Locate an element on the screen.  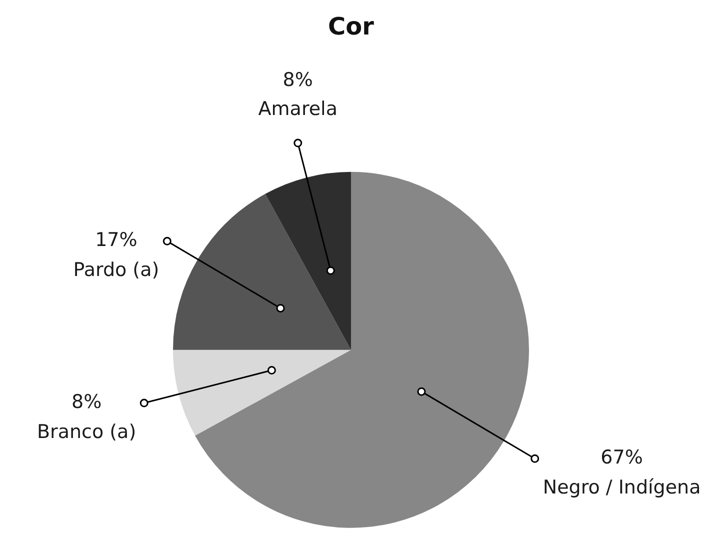
data-label: 67% is located at coordinates (621, 457).